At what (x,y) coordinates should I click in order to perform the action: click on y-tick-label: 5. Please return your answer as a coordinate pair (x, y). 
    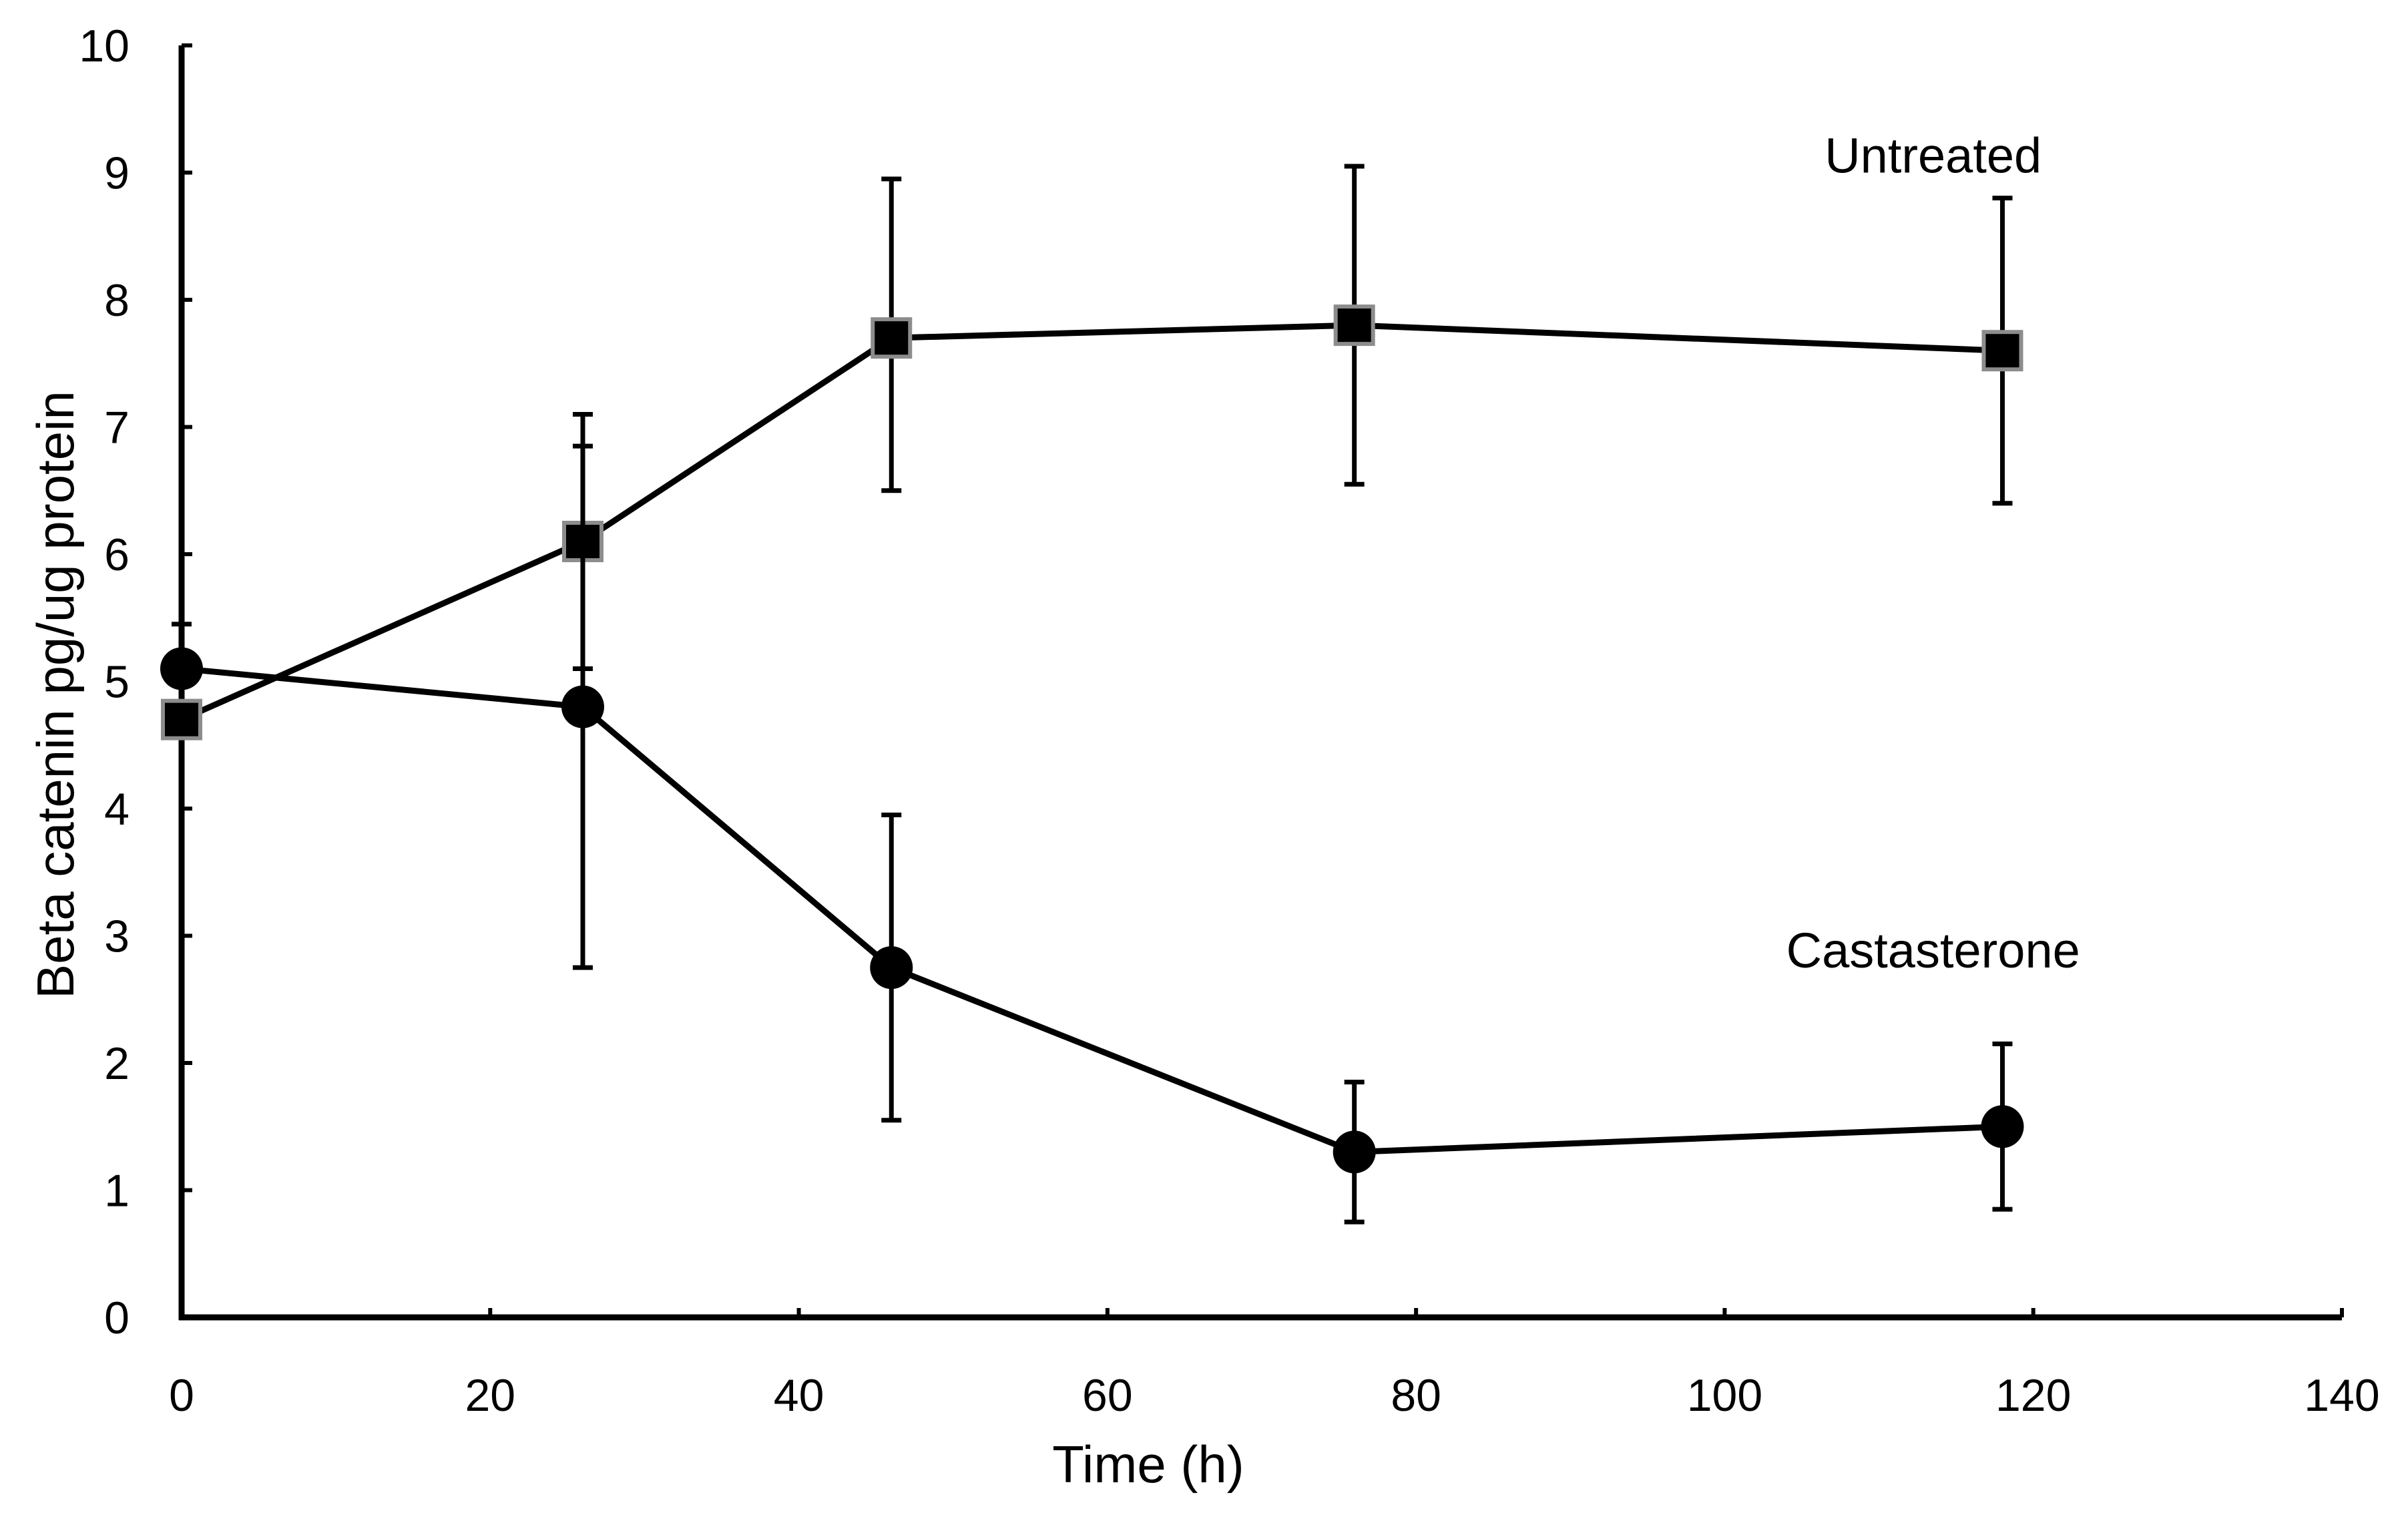
    Looking at the image, I should click on (117, 682).